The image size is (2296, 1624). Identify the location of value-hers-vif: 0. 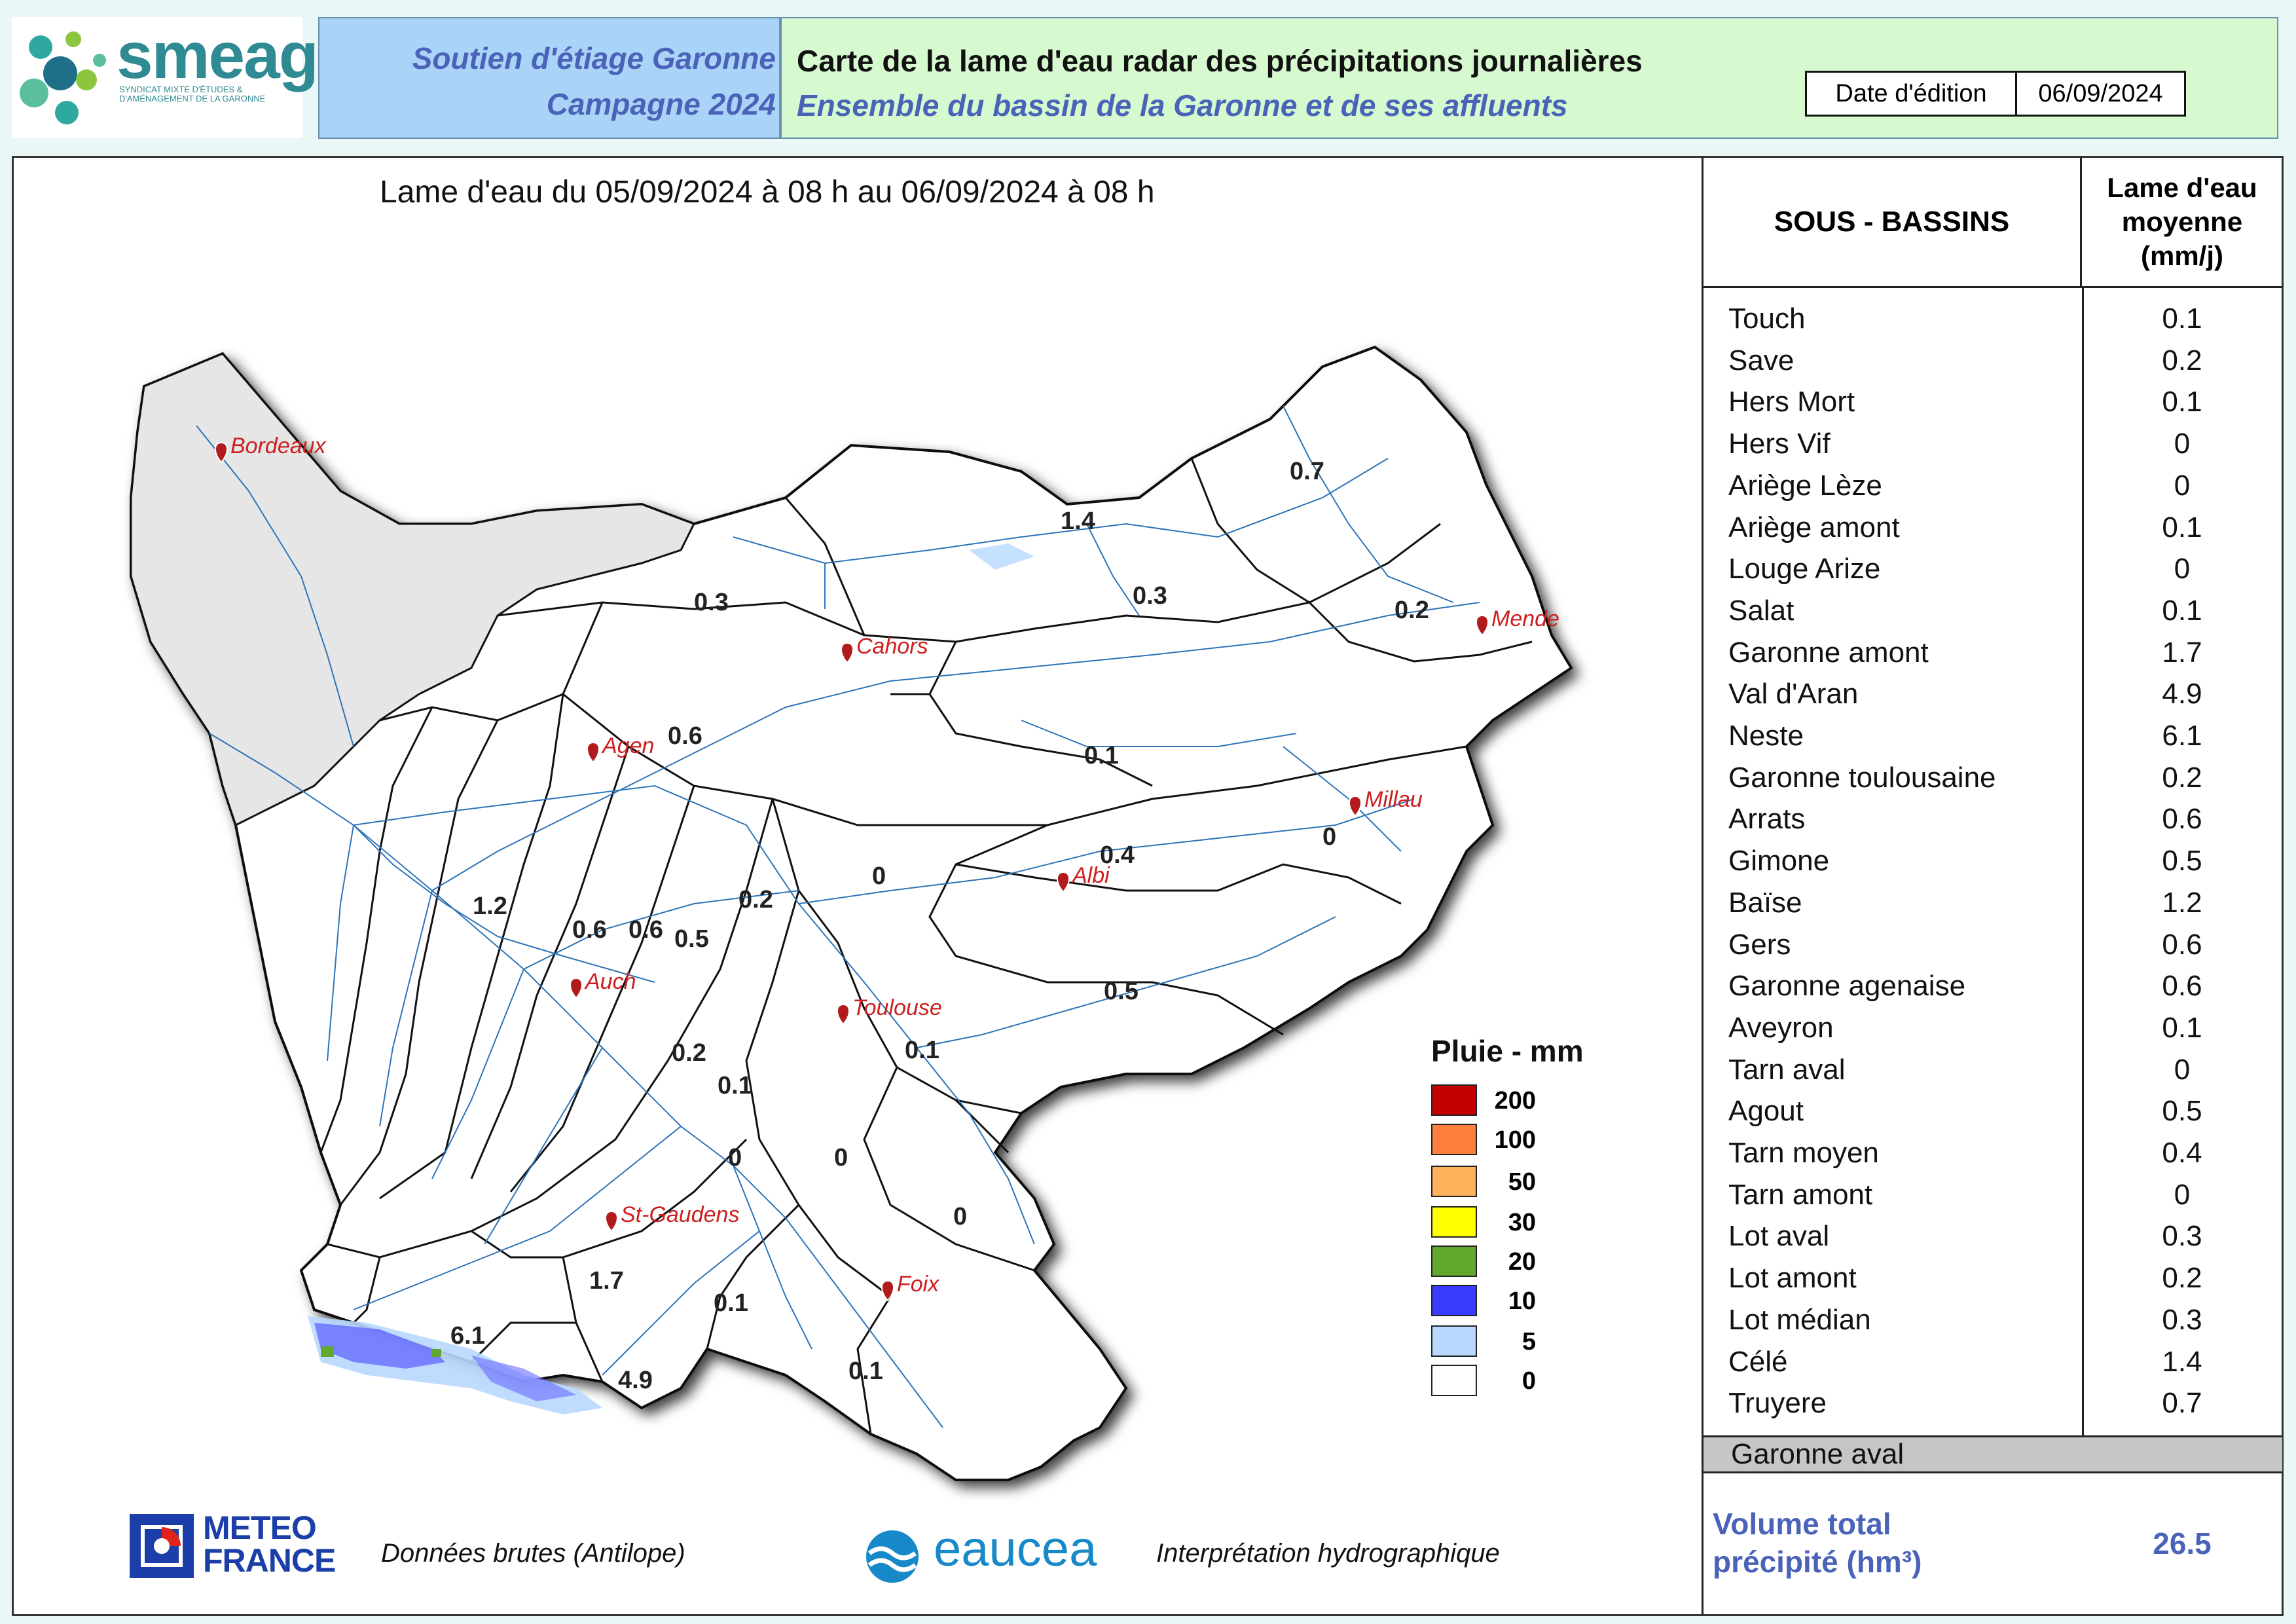
(960, 1216).